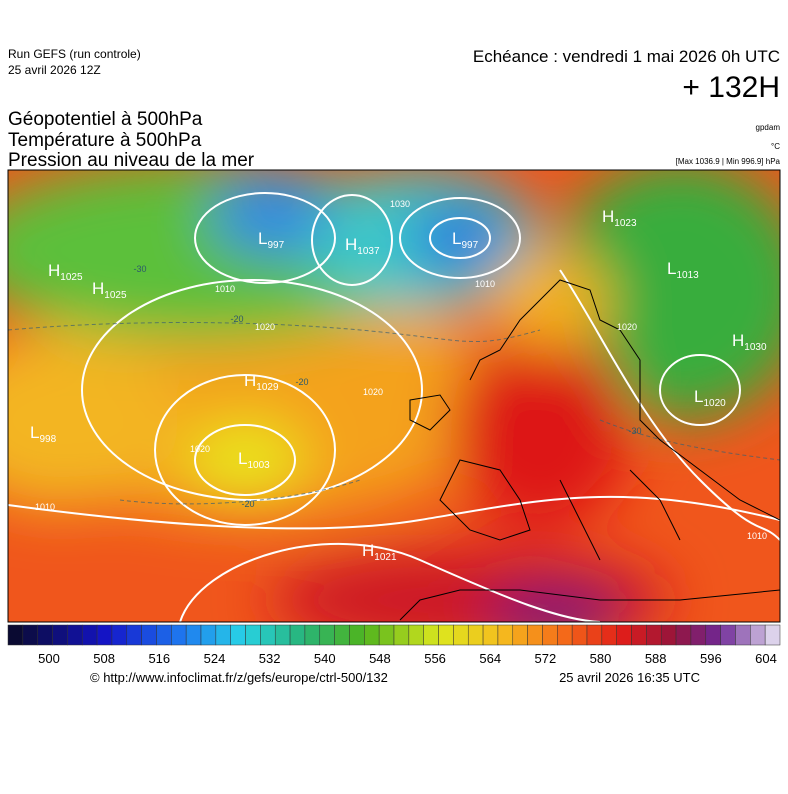  What do you see at coordinates (728, 161) in the screenshot?
I see `unit: [Max 1036.9 | Min 996.9] hPa` at bounding box center [728, 161].